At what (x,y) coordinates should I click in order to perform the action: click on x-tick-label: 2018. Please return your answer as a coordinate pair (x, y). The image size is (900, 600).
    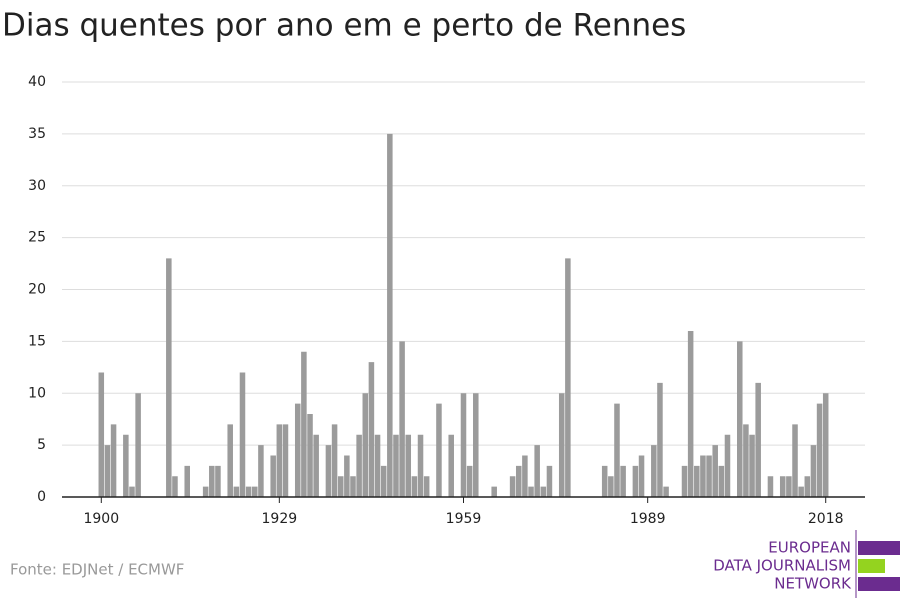
    Looking at the image, I should click on (826, 519).